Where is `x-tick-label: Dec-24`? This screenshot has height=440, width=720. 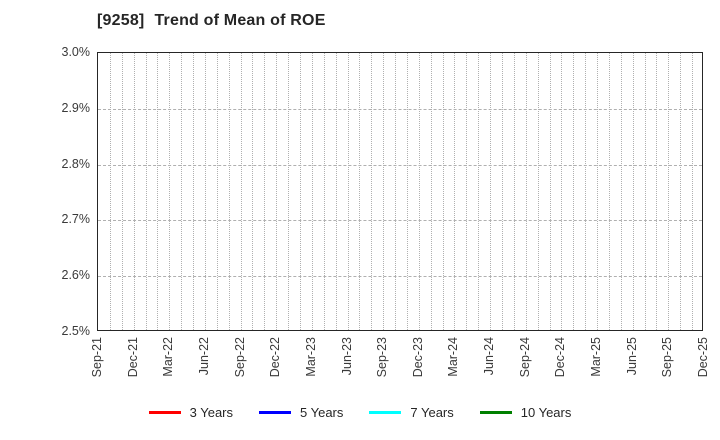 x-tick-label: Dec-24 is located at coordinates (560, 357).